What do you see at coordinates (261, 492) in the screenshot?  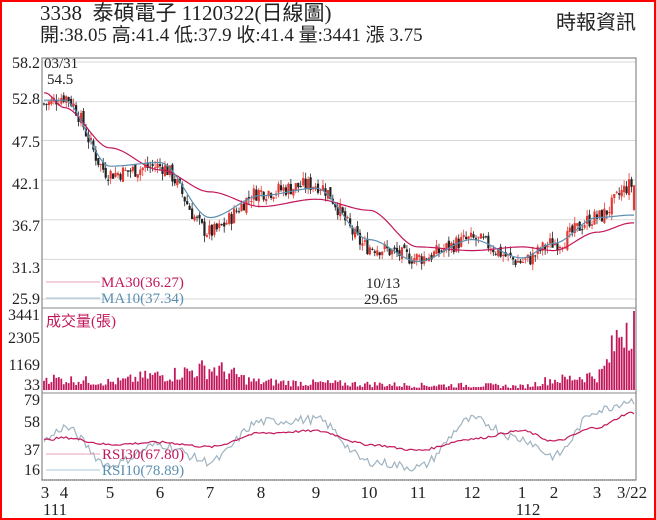 I see `x-tick: 8` at bounding box center [261, 492].